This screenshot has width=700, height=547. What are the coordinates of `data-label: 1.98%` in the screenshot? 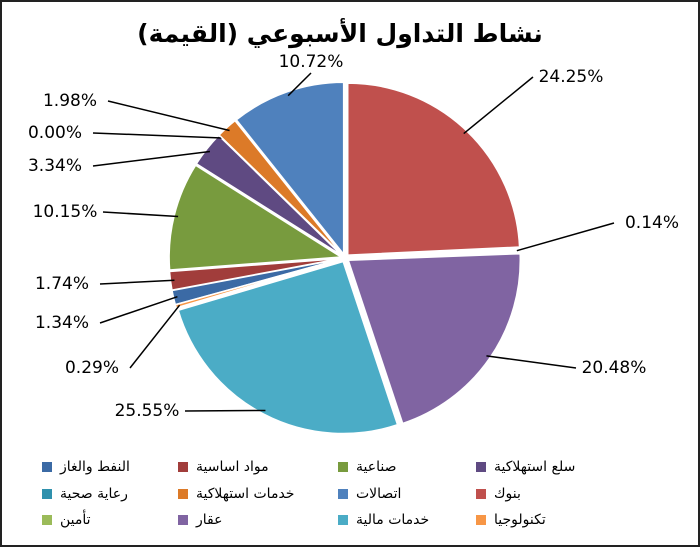 It's located at (70, 101).